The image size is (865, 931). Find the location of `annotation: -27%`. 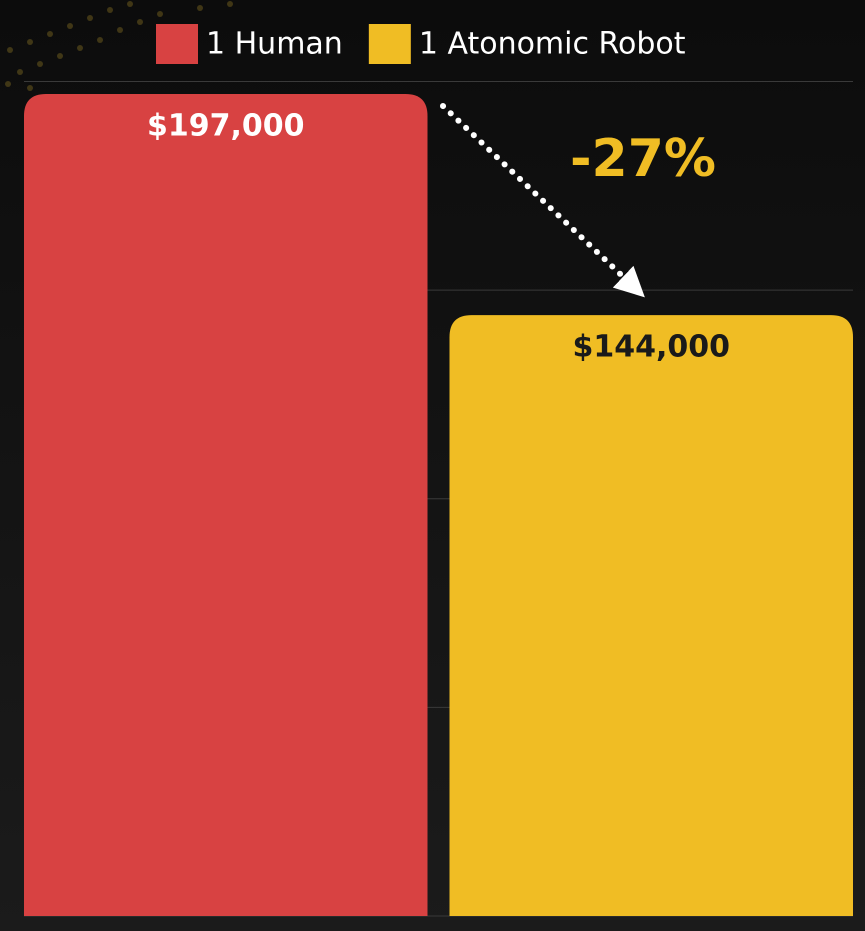

annotation: -27% is located at coordinates (643, 159).